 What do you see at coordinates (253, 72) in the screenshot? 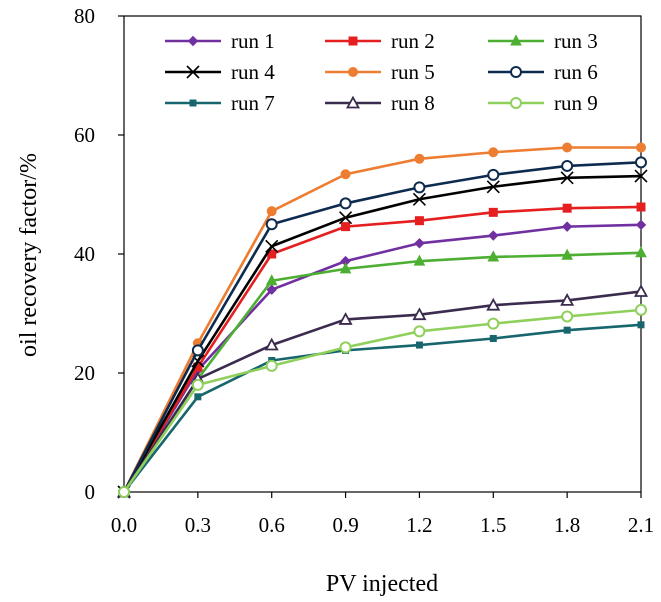
I see `legend-label-run-4: run 4` at bounding box center [253, 72].